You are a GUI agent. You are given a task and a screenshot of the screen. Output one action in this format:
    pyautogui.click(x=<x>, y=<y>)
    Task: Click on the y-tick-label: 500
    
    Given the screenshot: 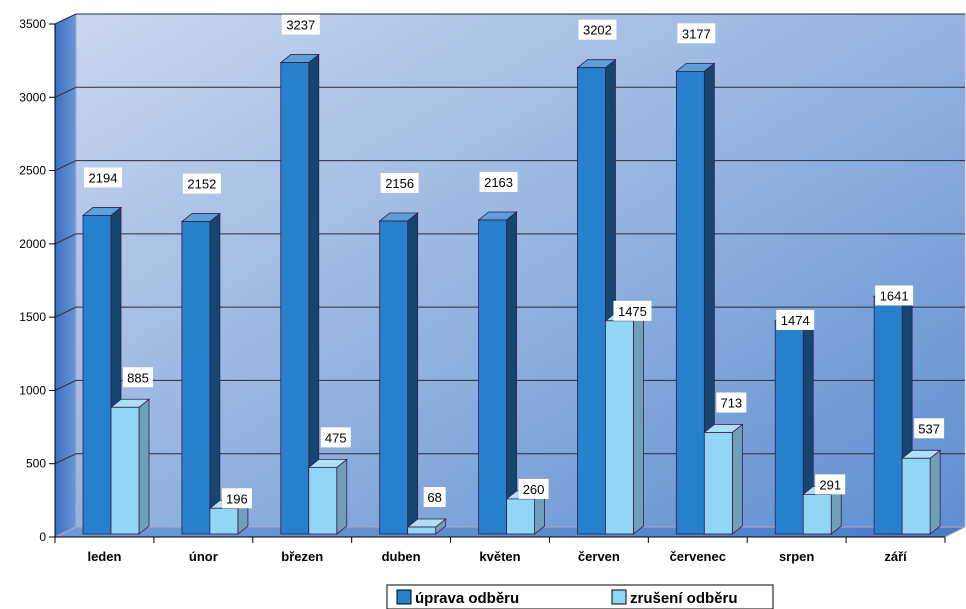 What is the action you would take?
    pyautogui.click(x=36, y=464)
    